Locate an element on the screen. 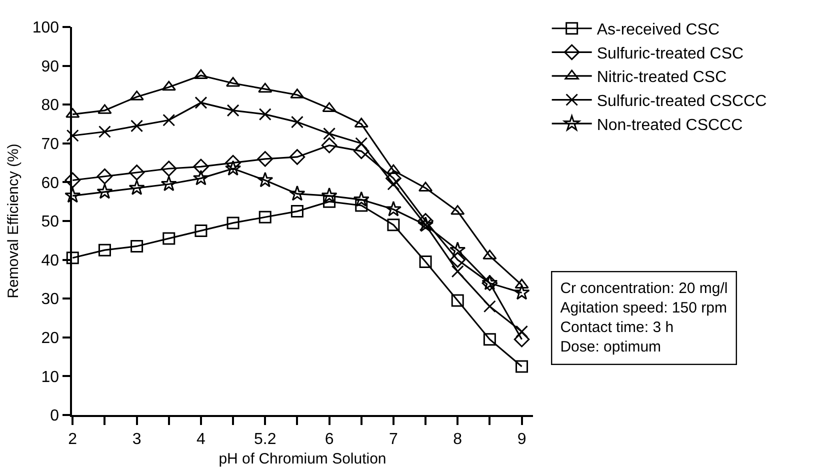 The image size is (838, 476). x-tick-label: 6 is located at coordinates (329, 439).